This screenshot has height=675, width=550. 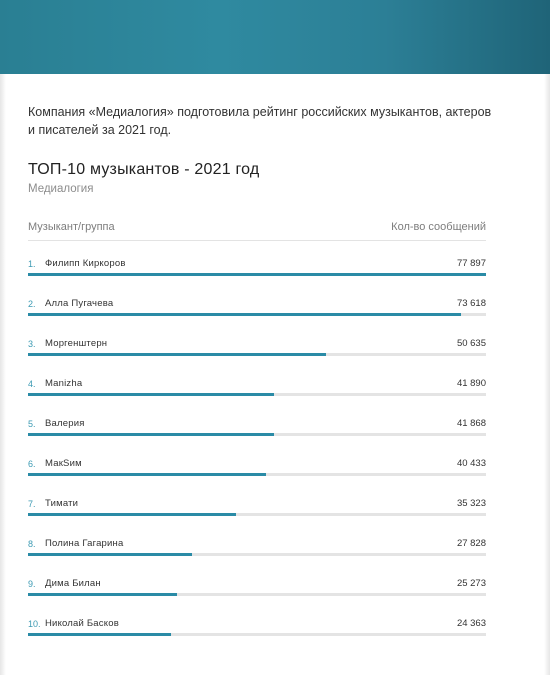 I want to click on bar-category-label: Алла Пугачева, so click(x=79, y=303).